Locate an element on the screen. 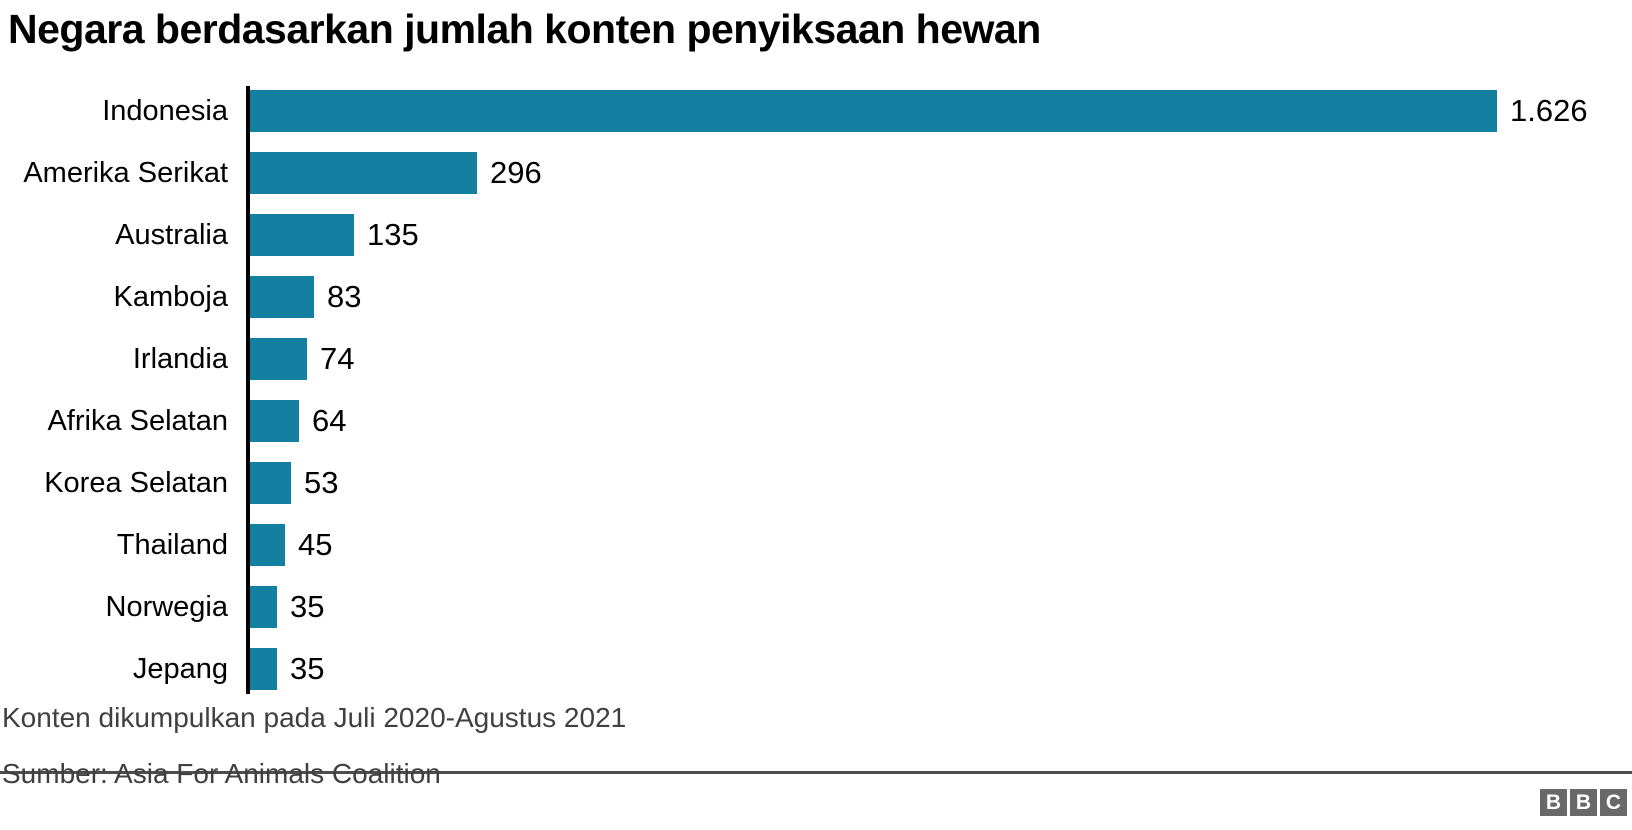 This screenshot has width=1632, height=830. category-label: Australia is located at coordinates (171, 234).